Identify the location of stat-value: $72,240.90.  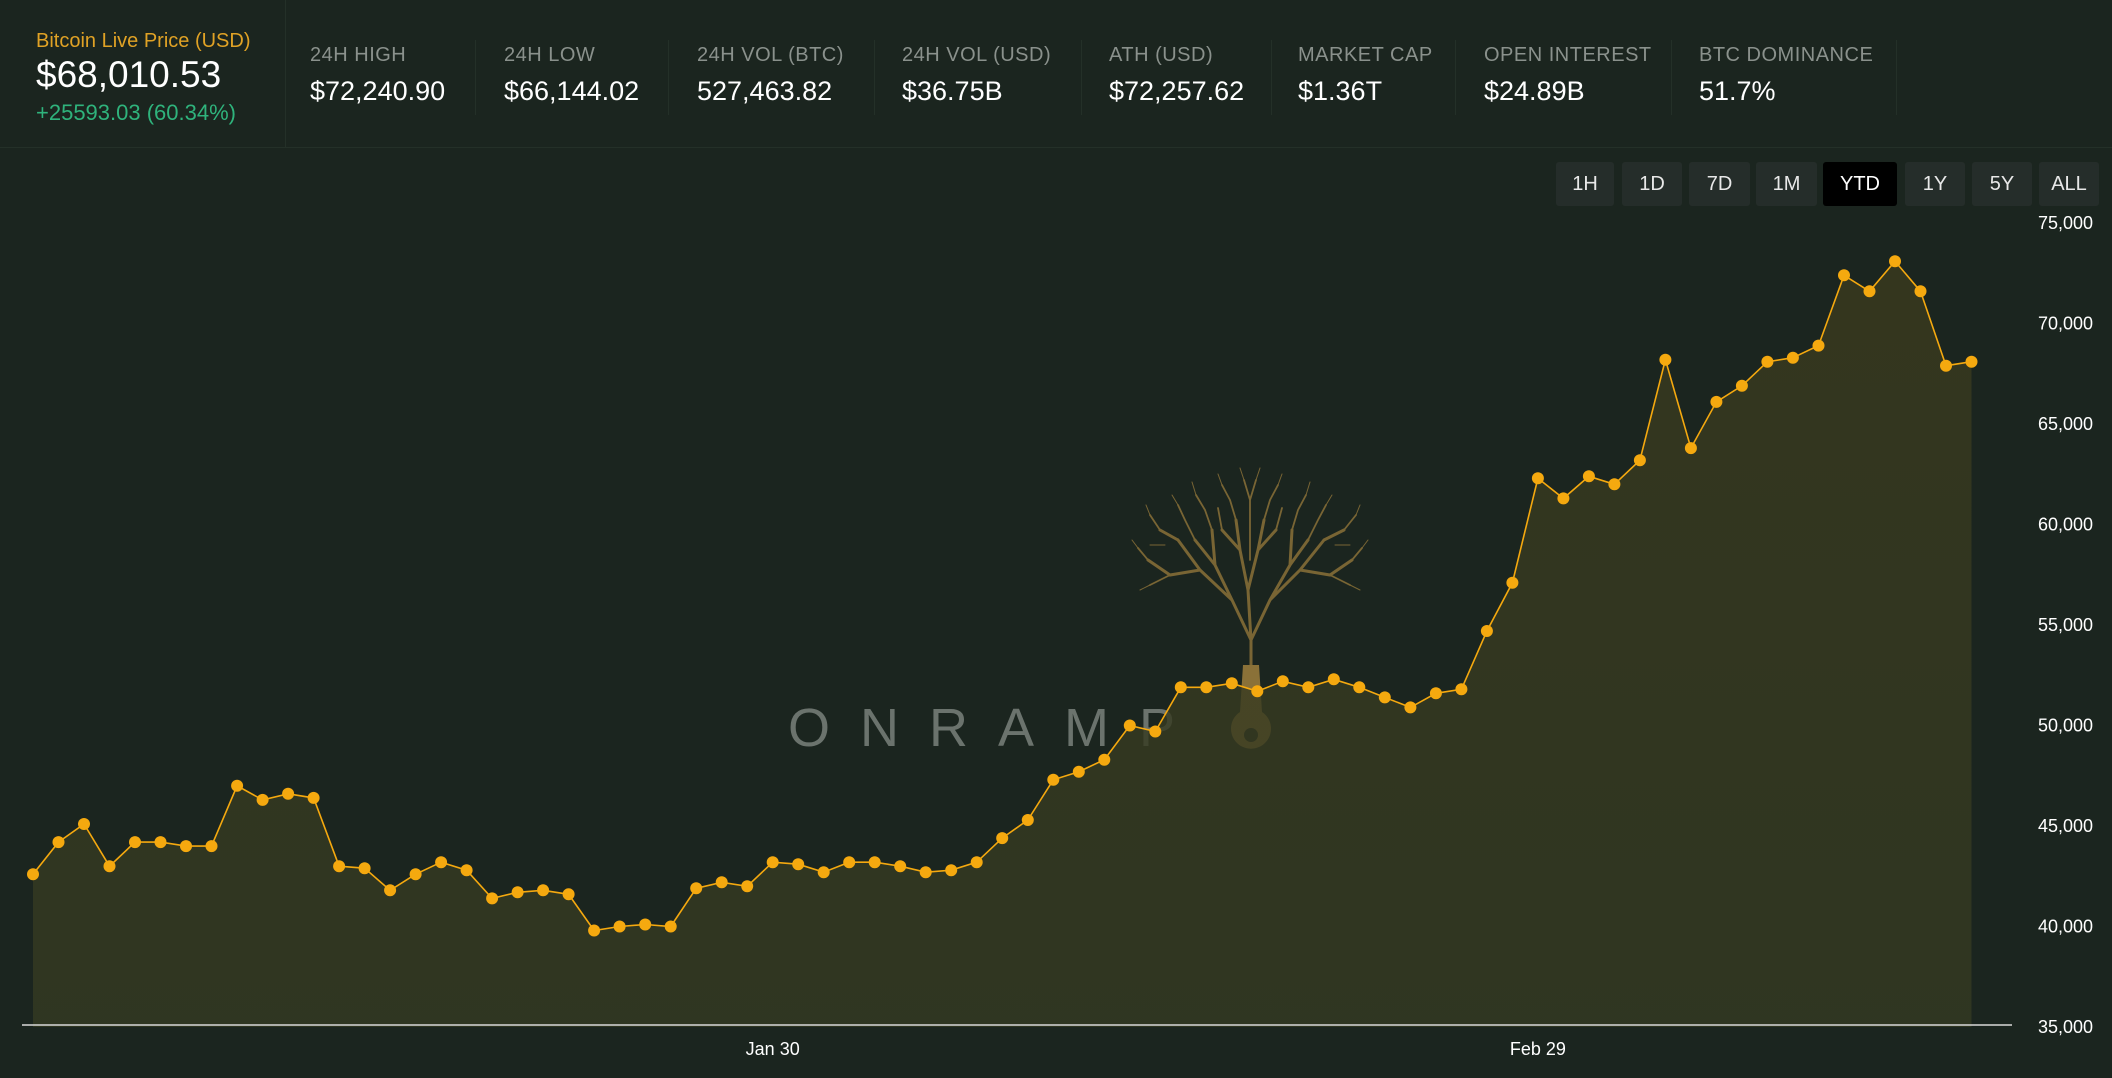
(378, 91).